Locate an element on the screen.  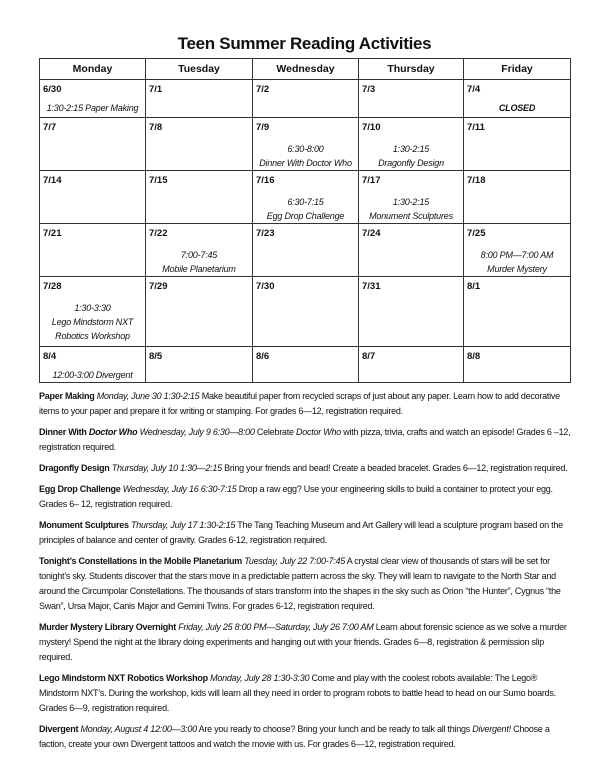
day-date: 7/15 is located at coordinates (158, 180).